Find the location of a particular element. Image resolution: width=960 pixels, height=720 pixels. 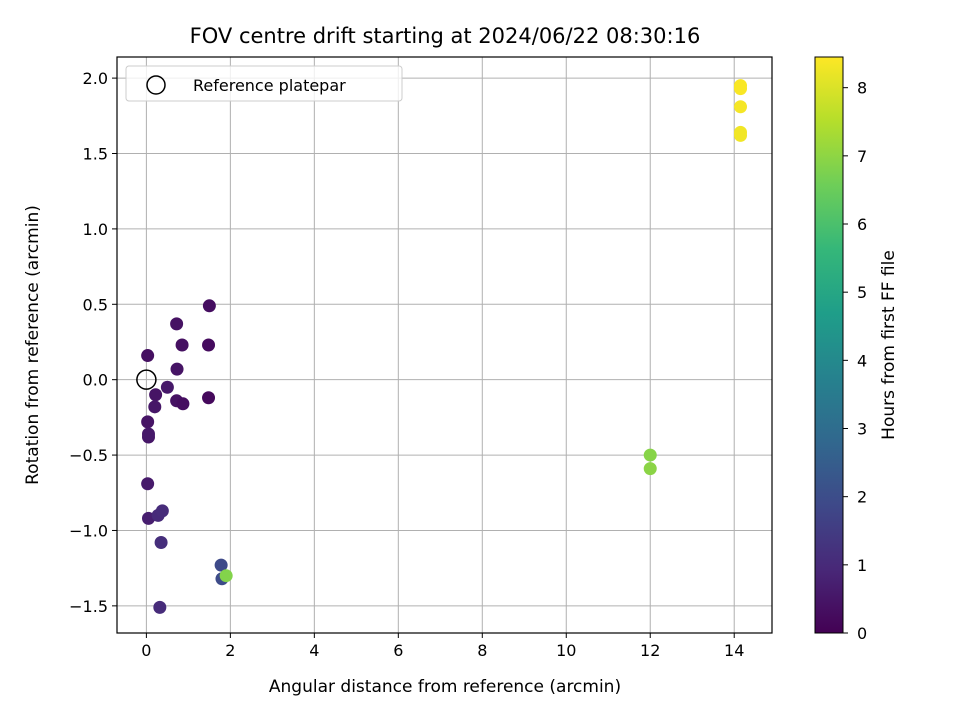

legend-box is located at coordinates (264, 83).